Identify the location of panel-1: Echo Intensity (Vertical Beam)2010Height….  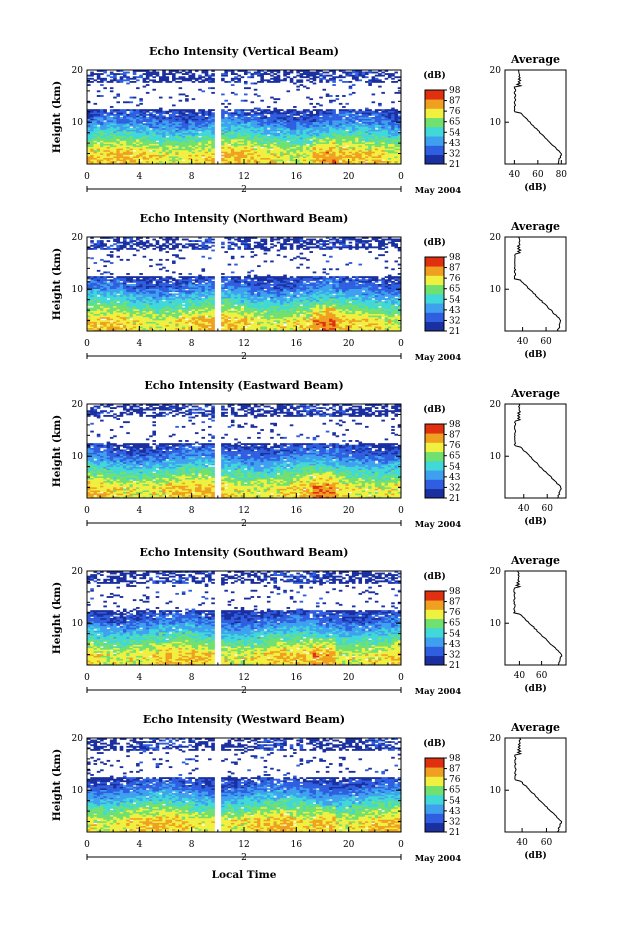
(309, 120).